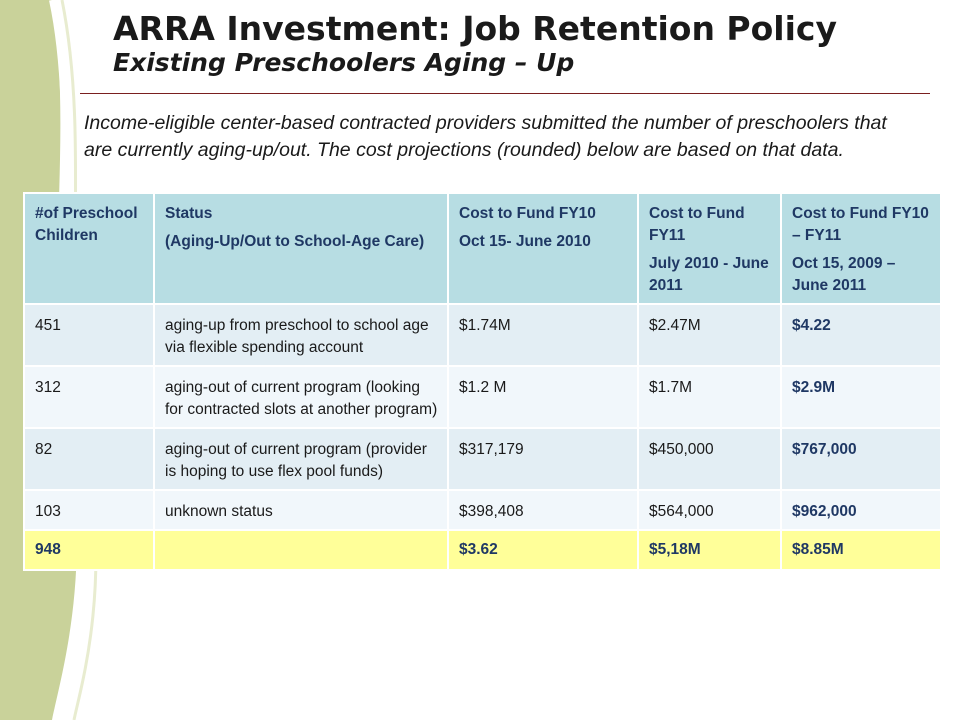 This screenshot has width=960, height=720. What do you see at coordinates (505, 93) in the screenshot?
I see `title-divider` at bounding box center [505, 93].